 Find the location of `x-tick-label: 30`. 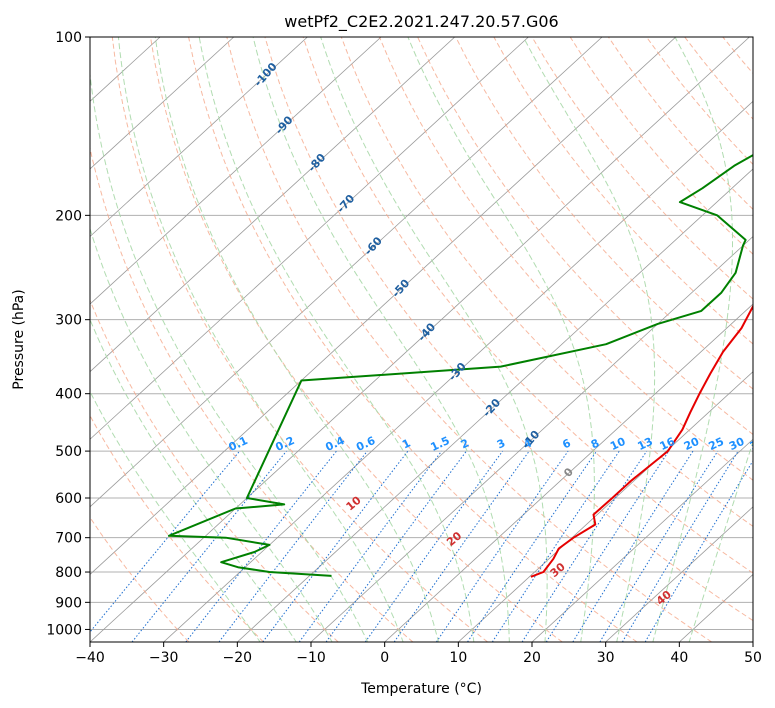

x-tick-label: 30 is located at coordinates (606, 658).